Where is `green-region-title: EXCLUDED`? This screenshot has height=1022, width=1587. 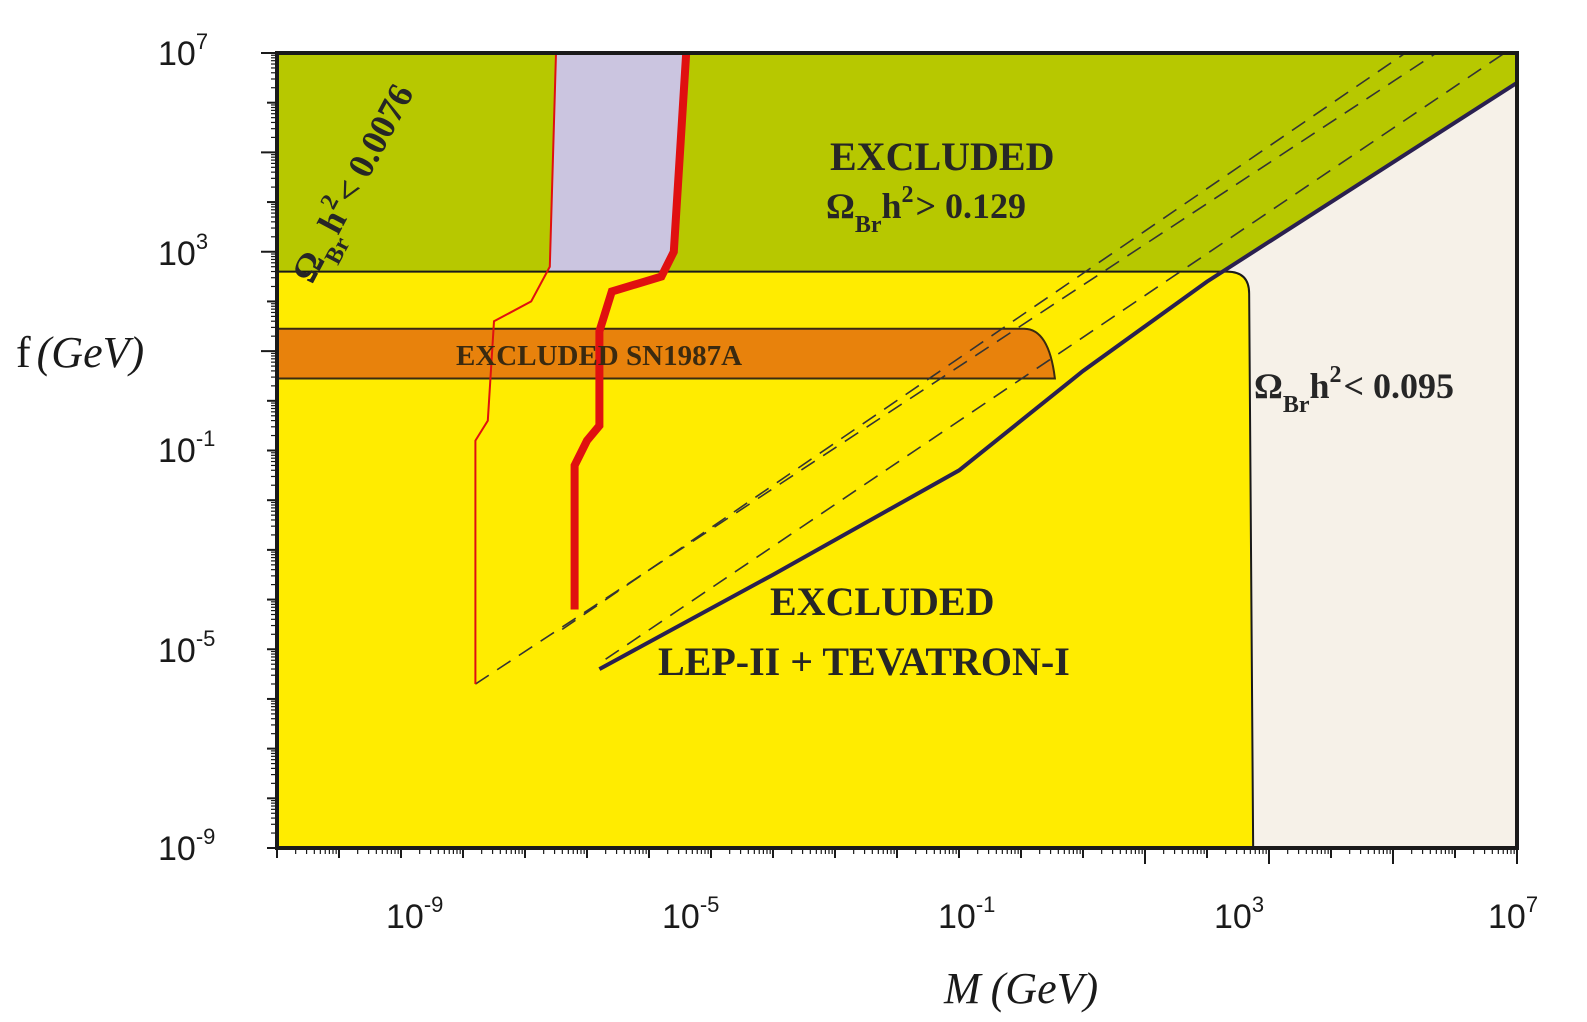
green-region-title: EXCLUDED is located at coordinates (942, 156).